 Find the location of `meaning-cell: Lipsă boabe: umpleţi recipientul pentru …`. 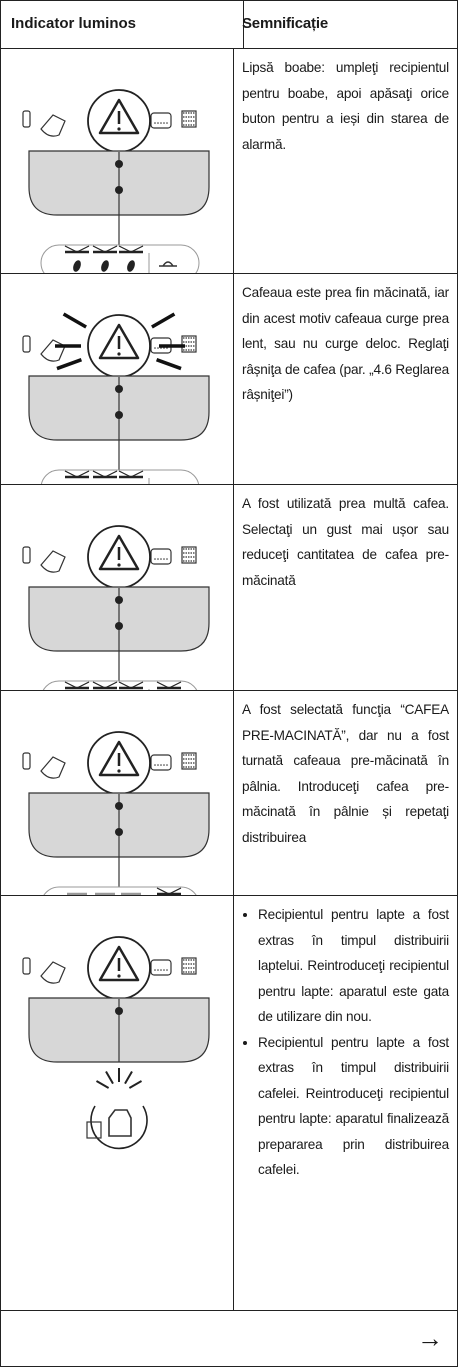

meaning-cell: Lipsă boabe: umpleţi recipientul pentru … is located at coordinates (345, 106).